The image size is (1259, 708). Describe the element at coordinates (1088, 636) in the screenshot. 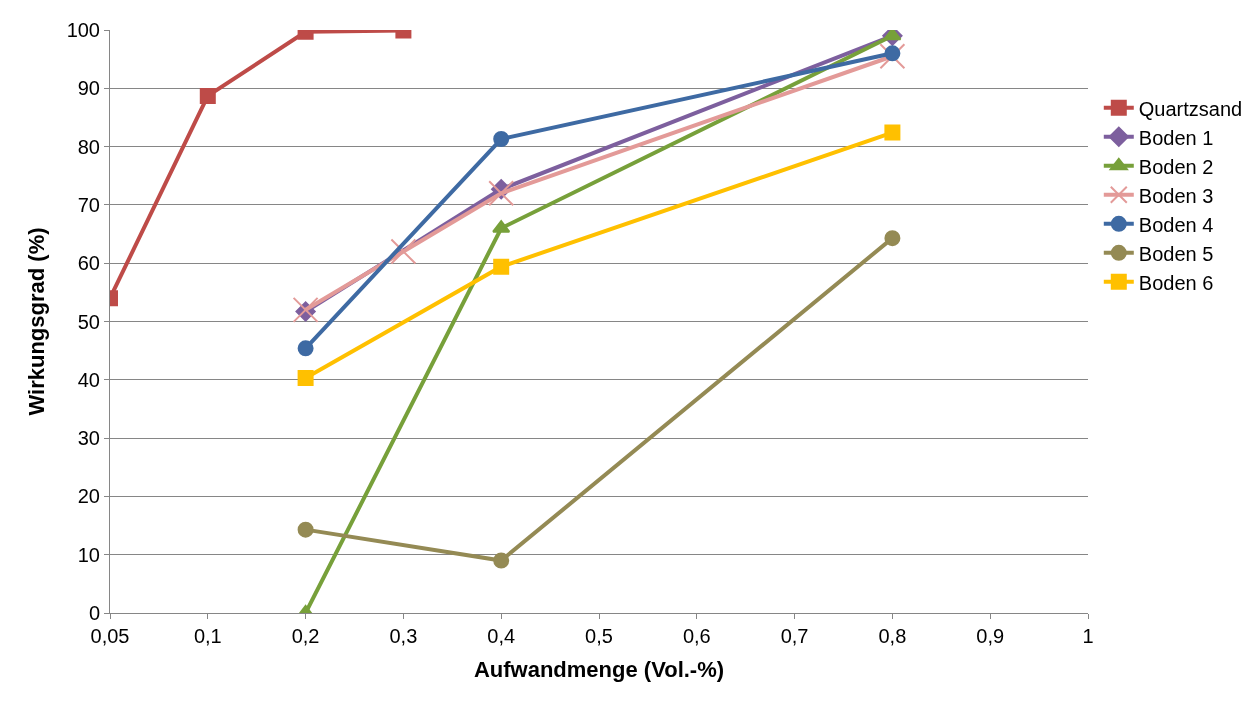

I see `x-tick-label: 1` at that location.